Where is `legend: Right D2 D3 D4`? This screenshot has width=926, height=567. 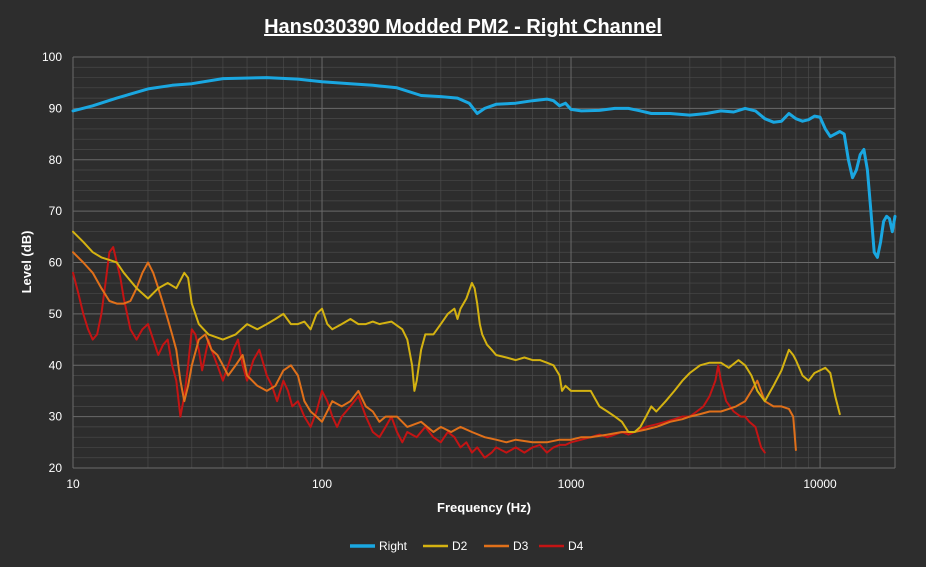
legend: Right D2 D3 D4 is located at coordinates (467, 546).